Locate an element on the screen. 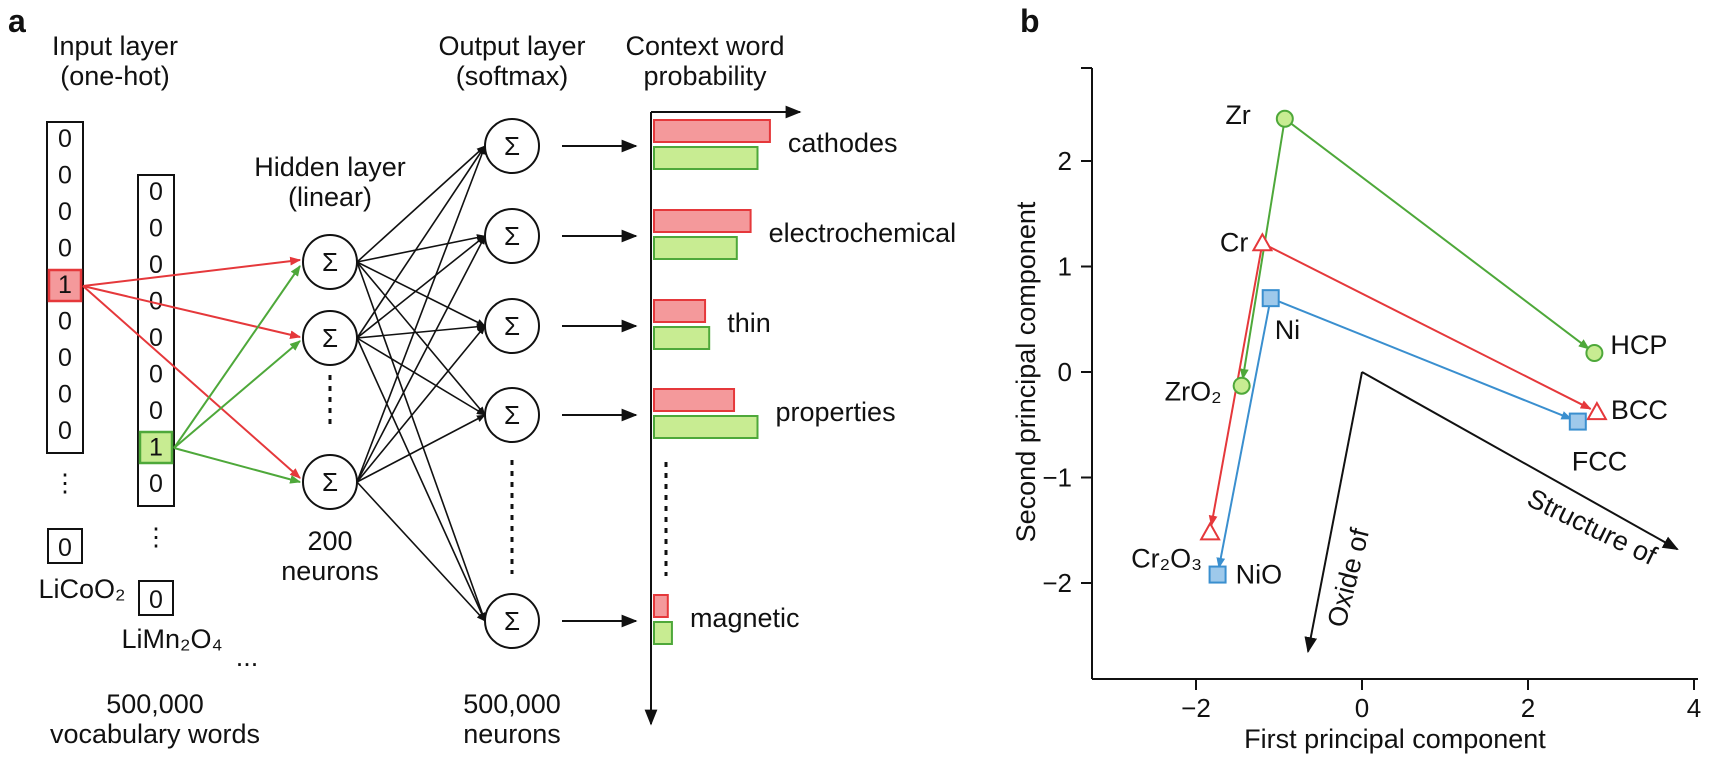 The image size is (1714, 767). vector2-ellipsis: ⋮ is located at coordinates (156, 537).